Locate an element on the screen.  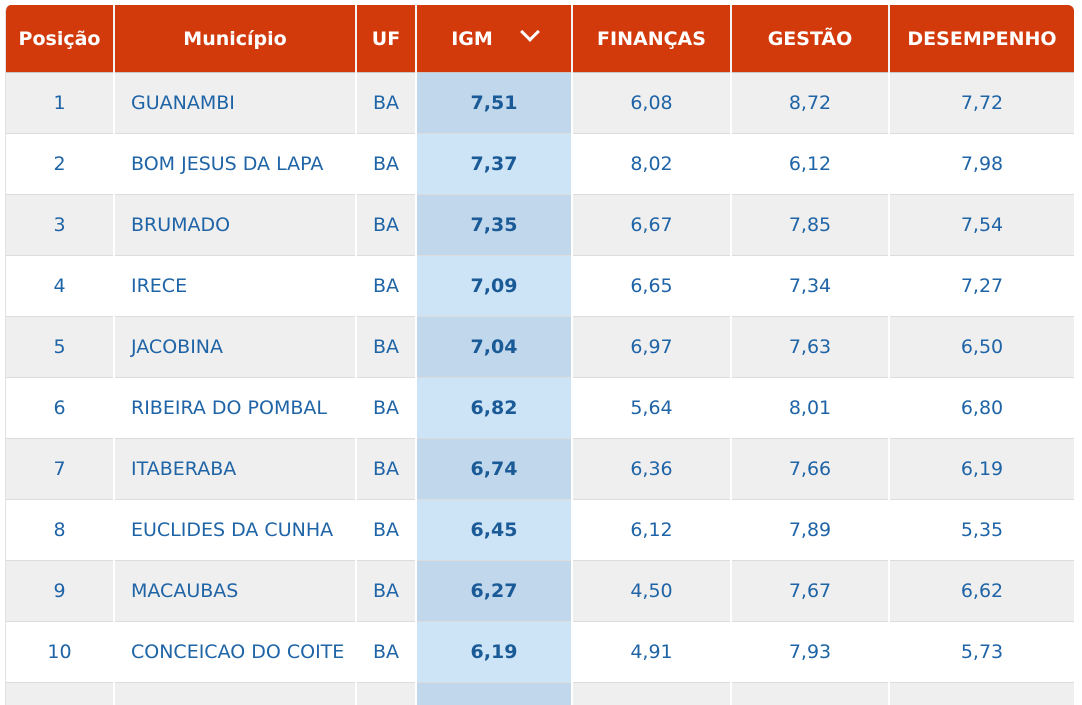
cell-posicao-partial is located at coordinates (60, 694).